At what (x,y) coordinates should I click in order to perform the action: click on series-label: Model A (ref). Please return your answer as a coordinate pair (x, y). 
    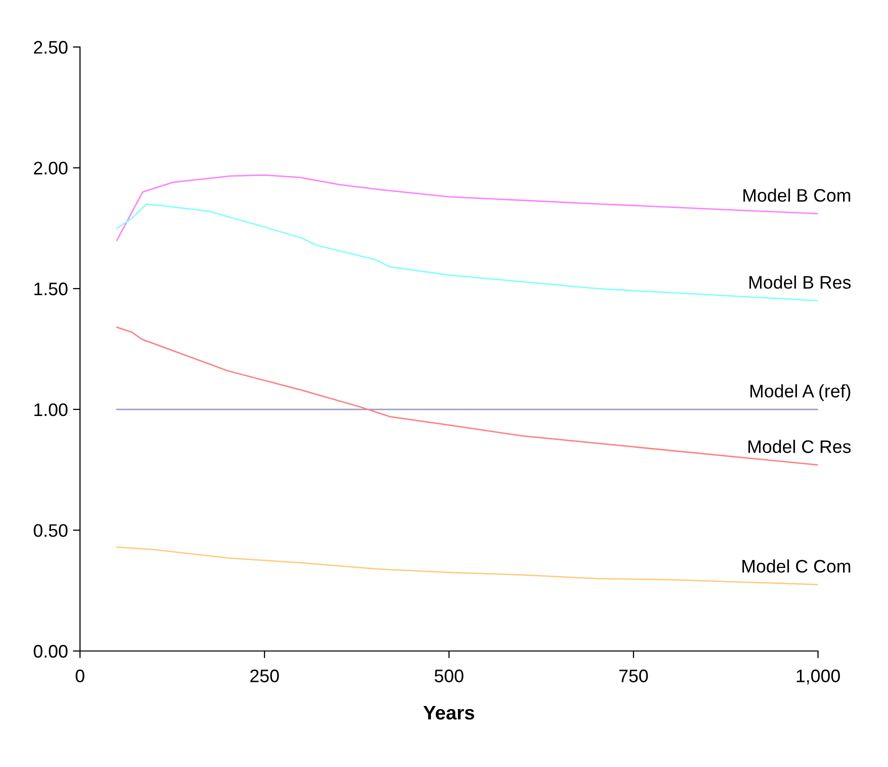
    Looking at the image, I should click on (800, 393).